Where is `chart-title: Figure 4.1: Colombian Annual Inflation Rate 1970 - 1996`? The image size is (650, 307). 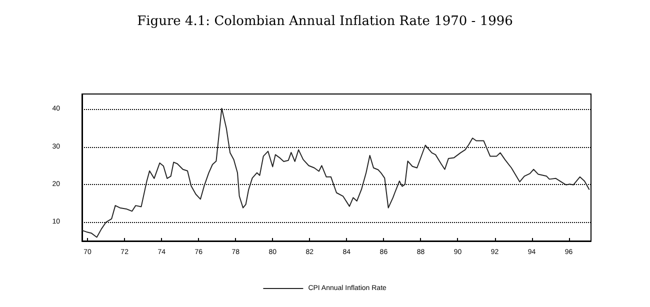 chart-title: Figure 4.1: Colombian Annual Inflation Rate 1970 - 1996 is located at coordinates (325, 21).